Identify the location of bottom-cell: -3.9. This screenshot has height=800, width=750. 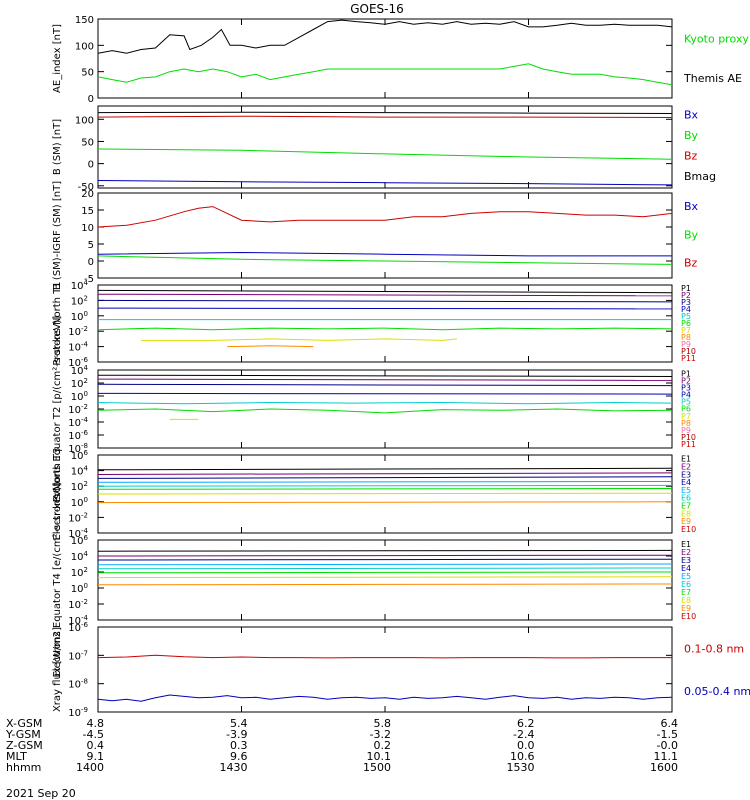
(236, 734).